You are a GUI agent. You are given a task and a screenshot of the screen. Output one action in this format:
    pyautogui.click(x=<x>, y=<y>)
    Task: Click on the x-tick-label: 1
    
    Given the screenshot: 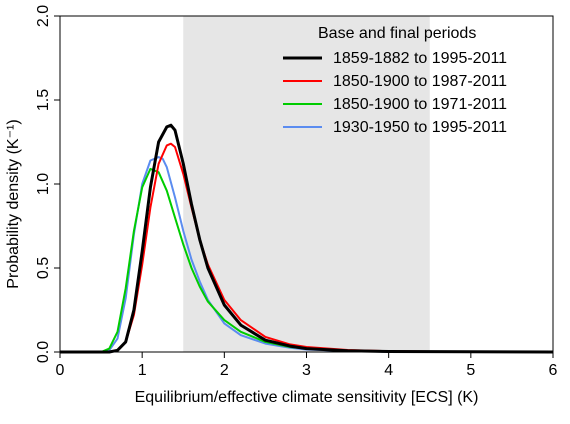 What is the action you would take?
    pyautogui.click(x=142, y=370)
    